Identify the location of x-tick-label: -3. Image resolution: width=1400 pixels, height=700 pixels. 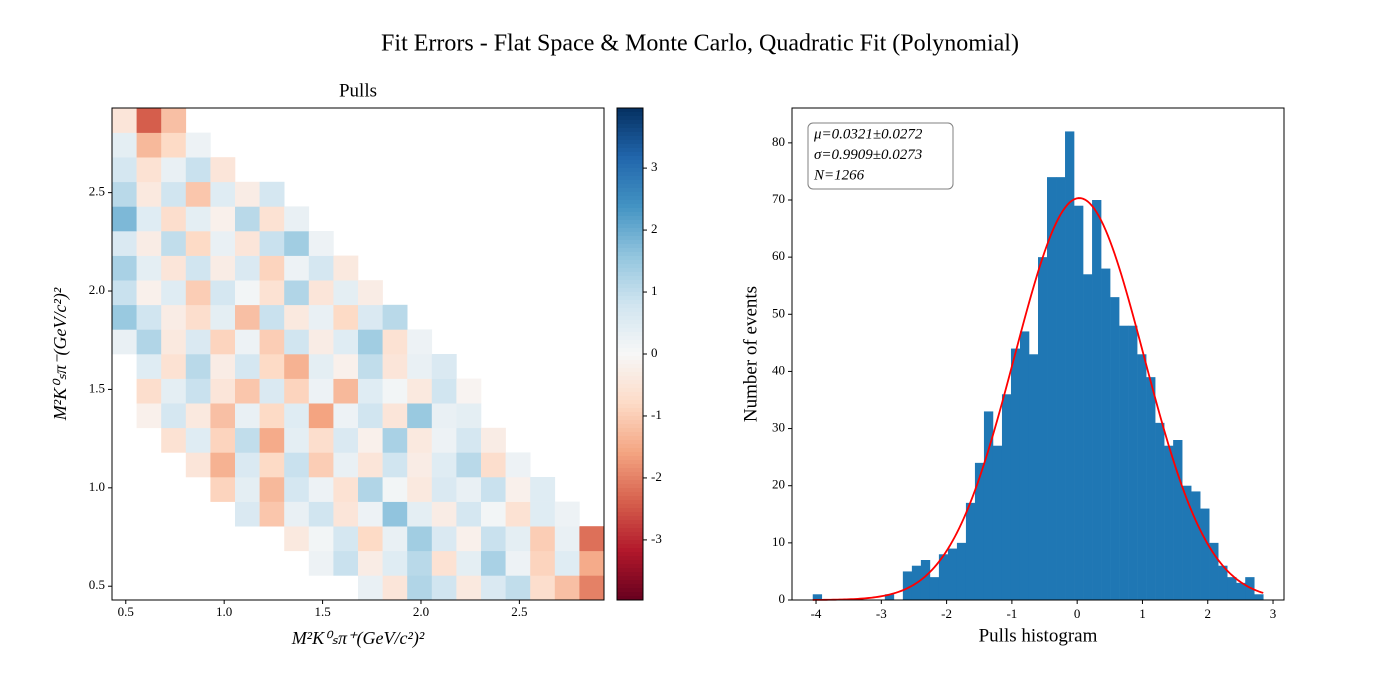
(881, 613).